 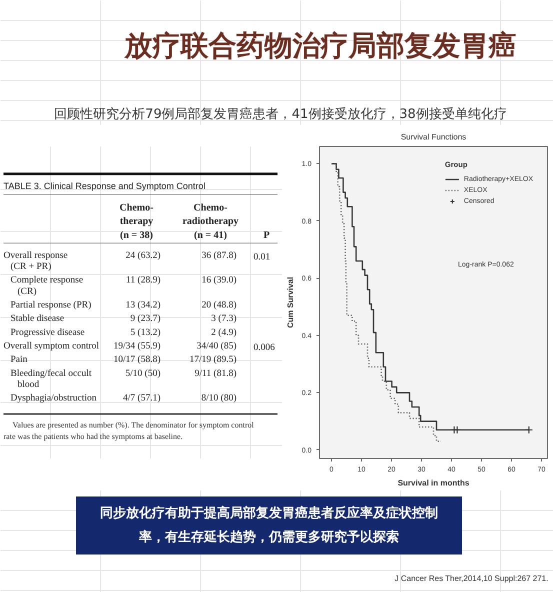 What do you see at coordinates (143, 281) in the screenshot?
I see `data-label: 11 (28.9)` at bounding box center [143, 281].